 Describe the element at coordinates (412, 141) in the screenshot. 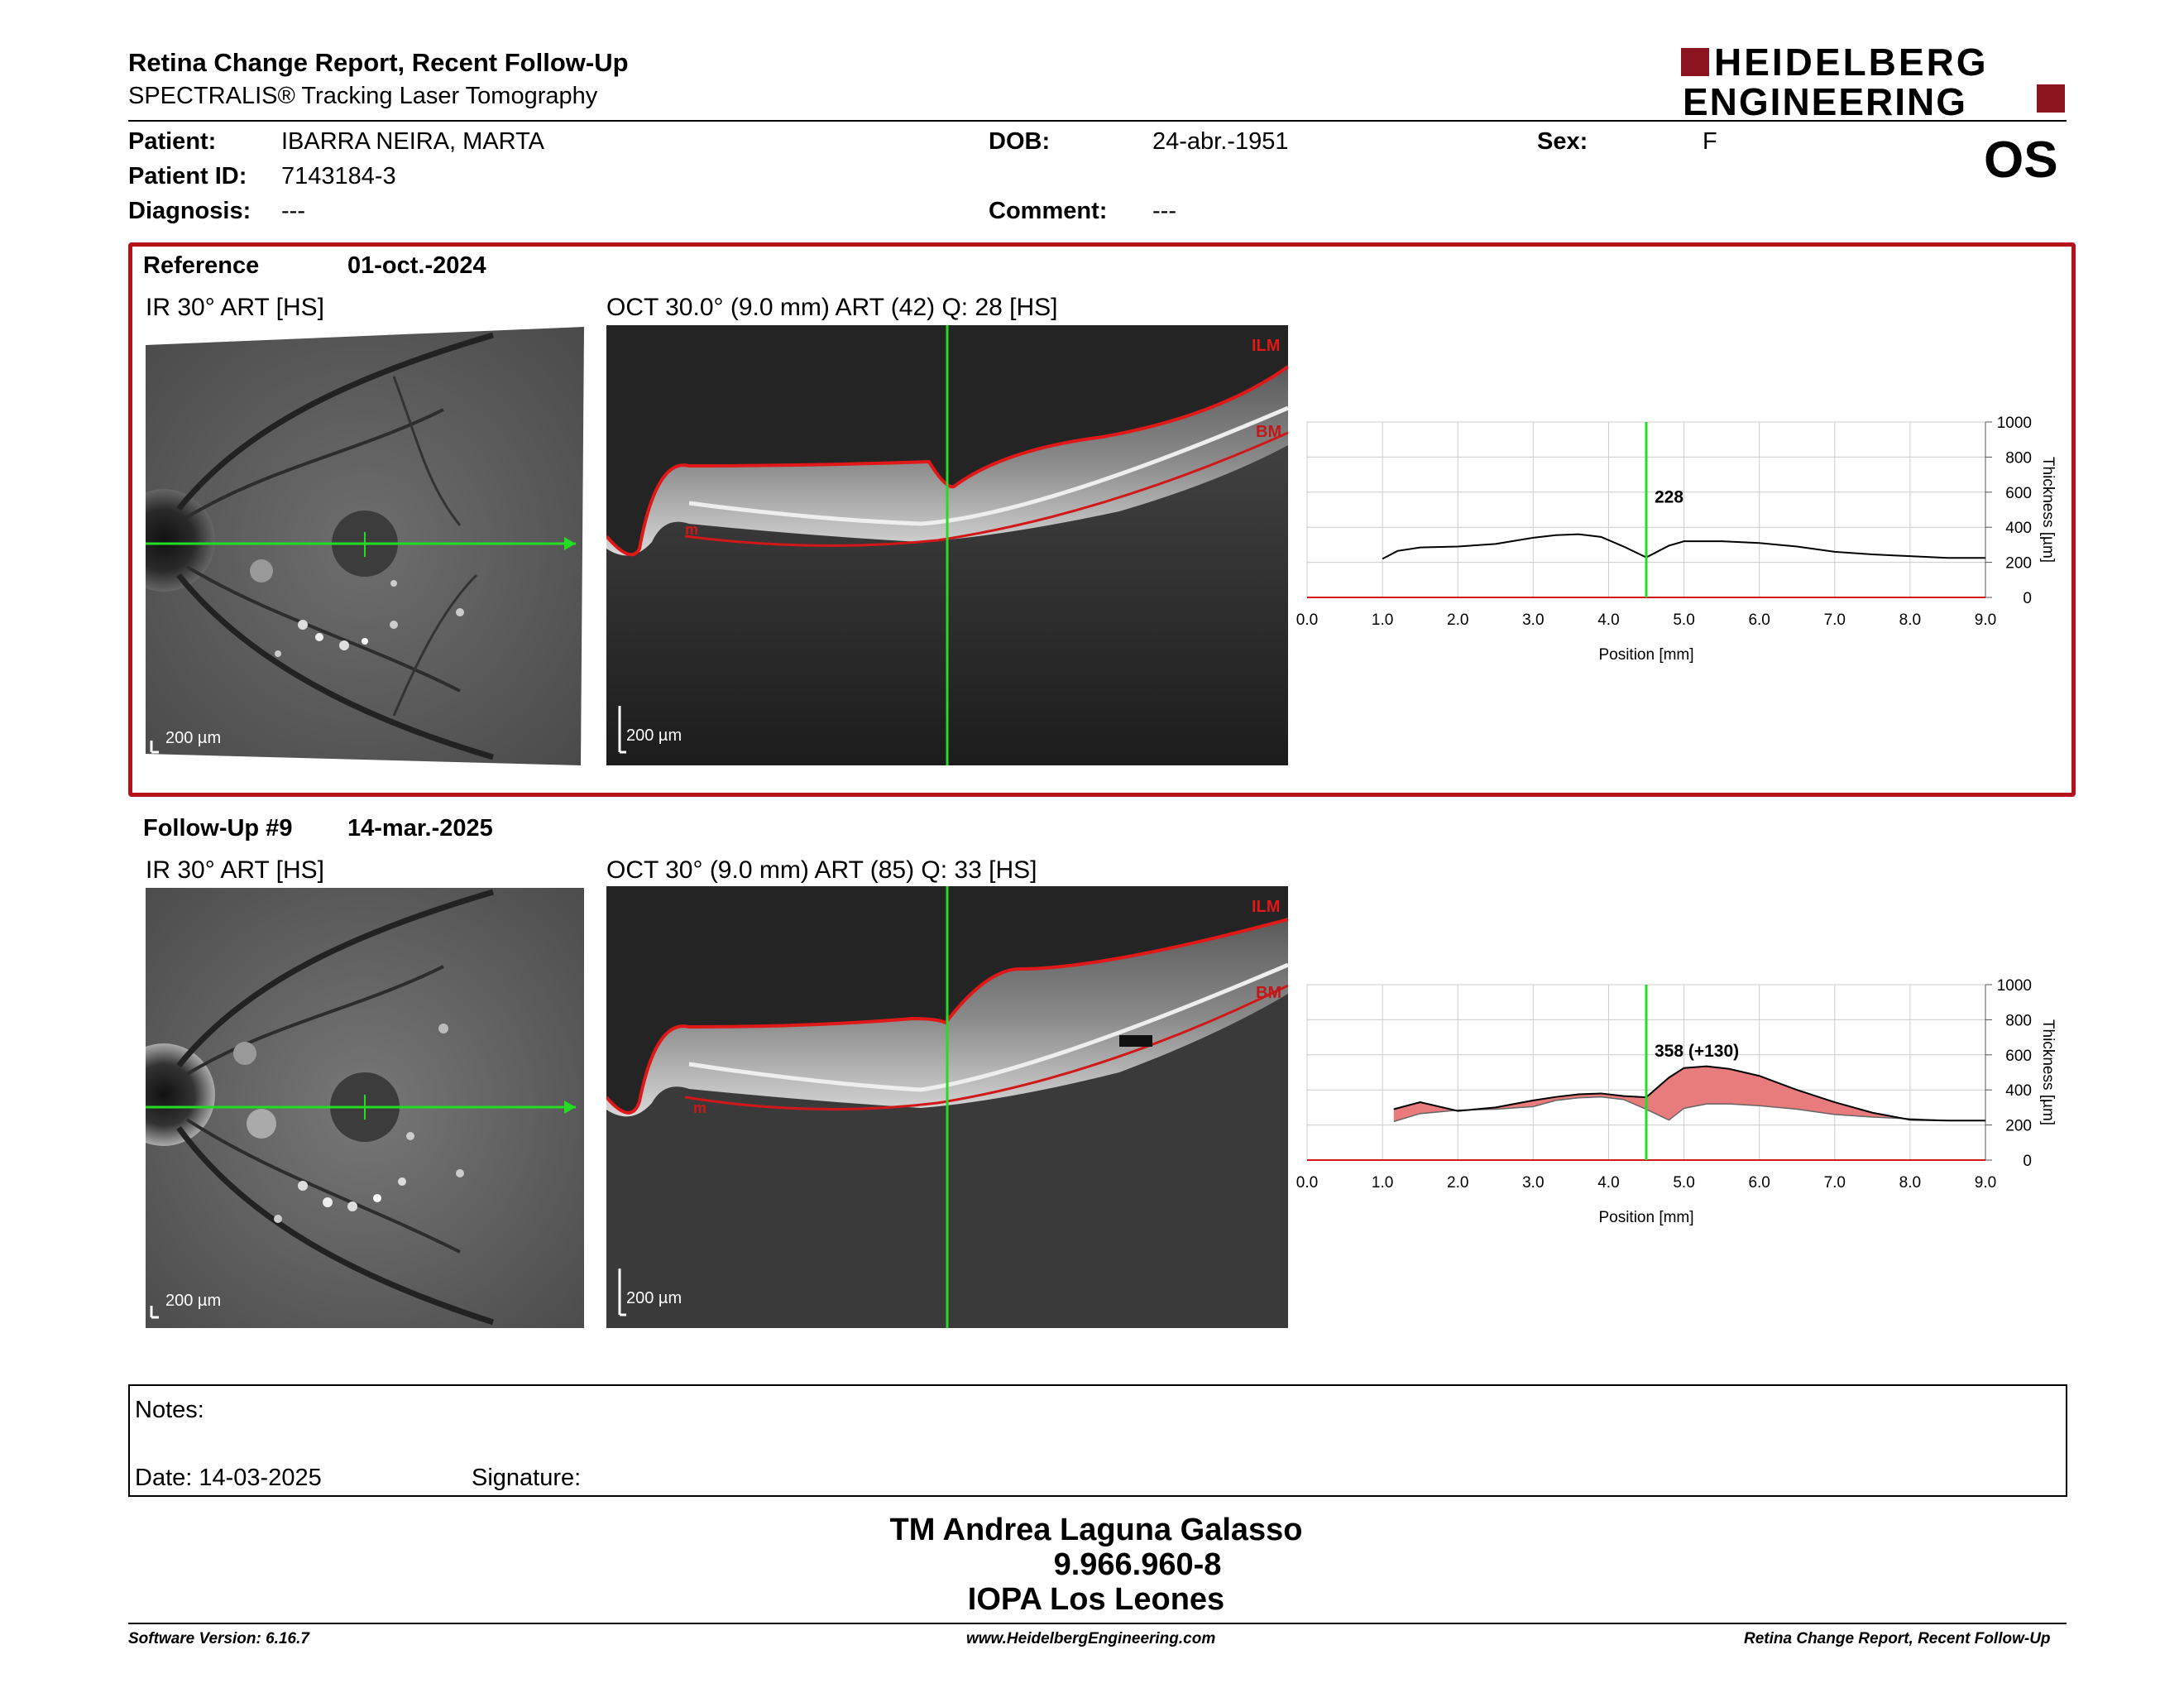

I see `patient-name: IBARRA NEIRA, MARTA` at that location.